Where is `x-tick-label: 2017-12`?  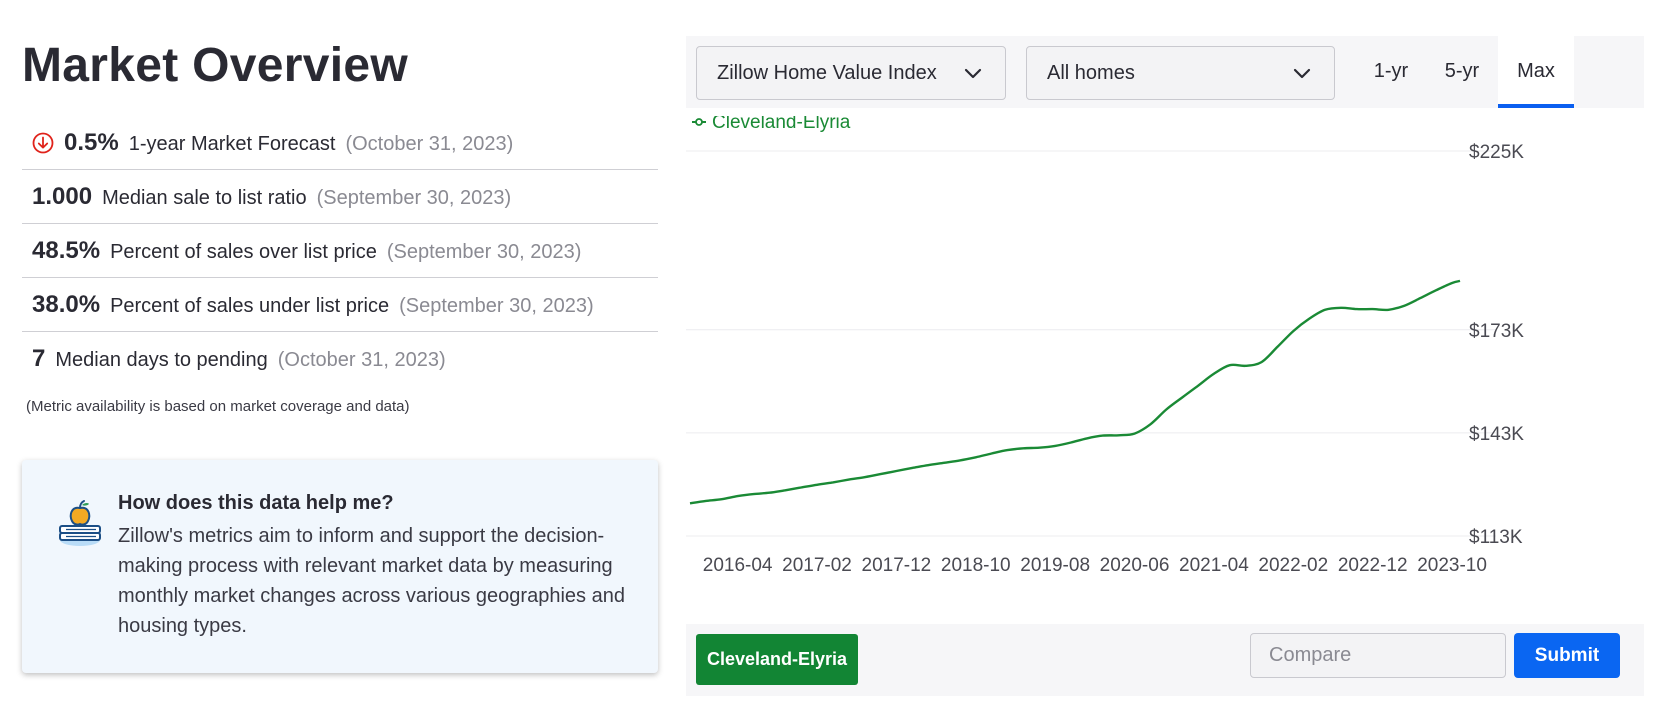 x-tick-label: 2017-12 is located at coordinates (897, 565).